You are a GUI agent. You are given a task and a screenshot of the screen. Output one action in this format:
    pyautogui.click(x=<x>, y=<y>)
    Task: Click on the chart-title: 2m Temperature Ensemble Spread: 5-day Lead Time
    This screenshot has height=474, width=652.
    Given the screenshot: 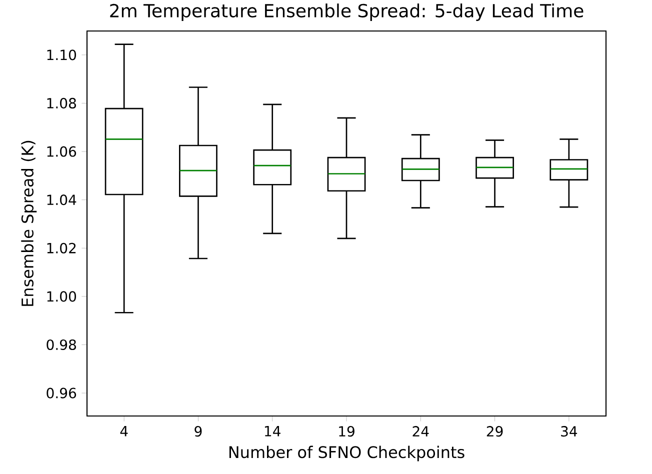 What is the action you would take?
    pyautogui.click(x=347, y=12)
    